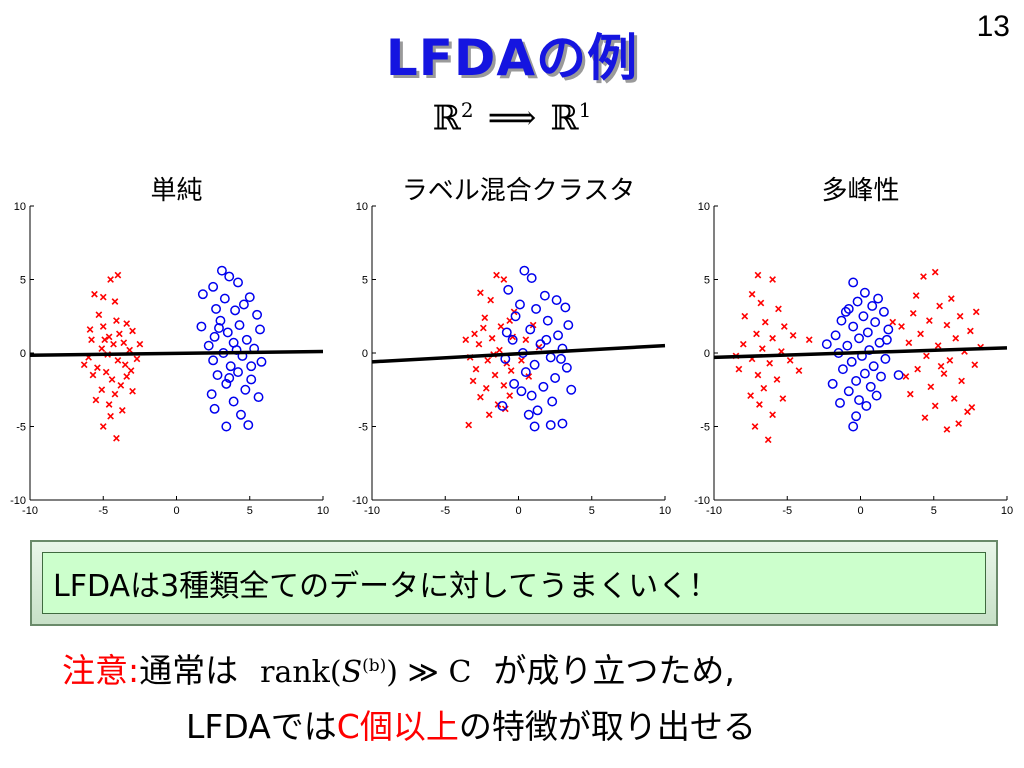 This screenshot has width=1024, height=768. Describe the element at coordinates (934, 511) in the screenshot. I see `x-tick-label: 5` at that location.